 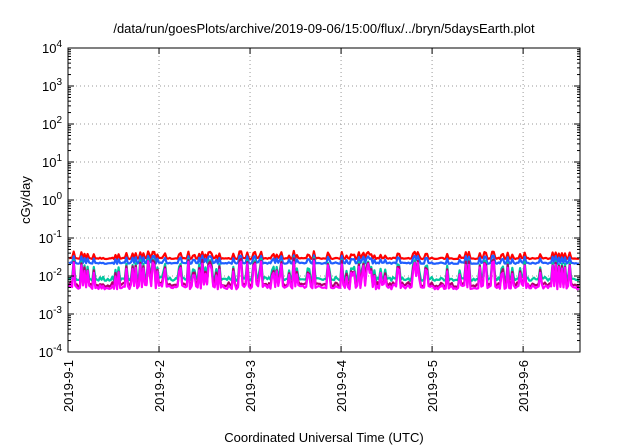 I want to click on x-tick-label: 2019-9-6, so click(x=523, y=386).